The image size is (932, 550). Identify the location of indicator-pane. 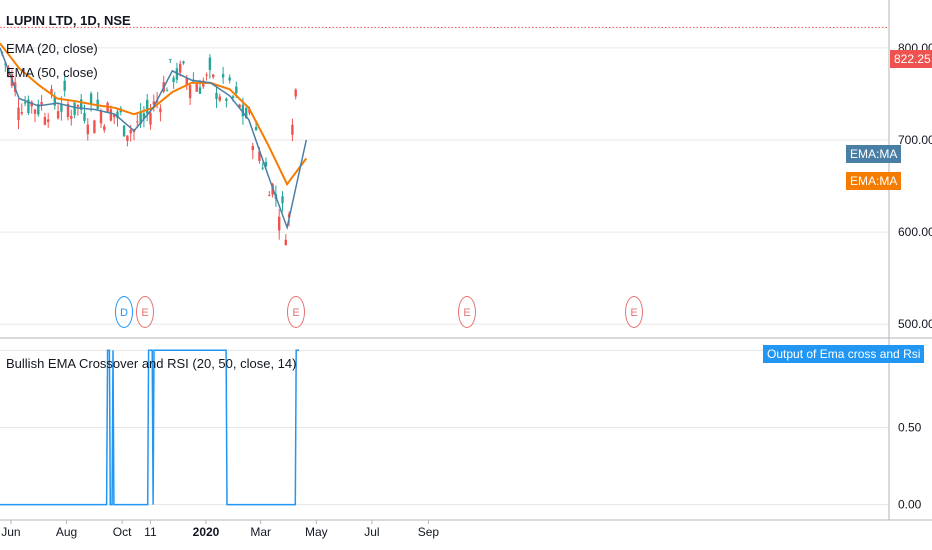
(149, 427).